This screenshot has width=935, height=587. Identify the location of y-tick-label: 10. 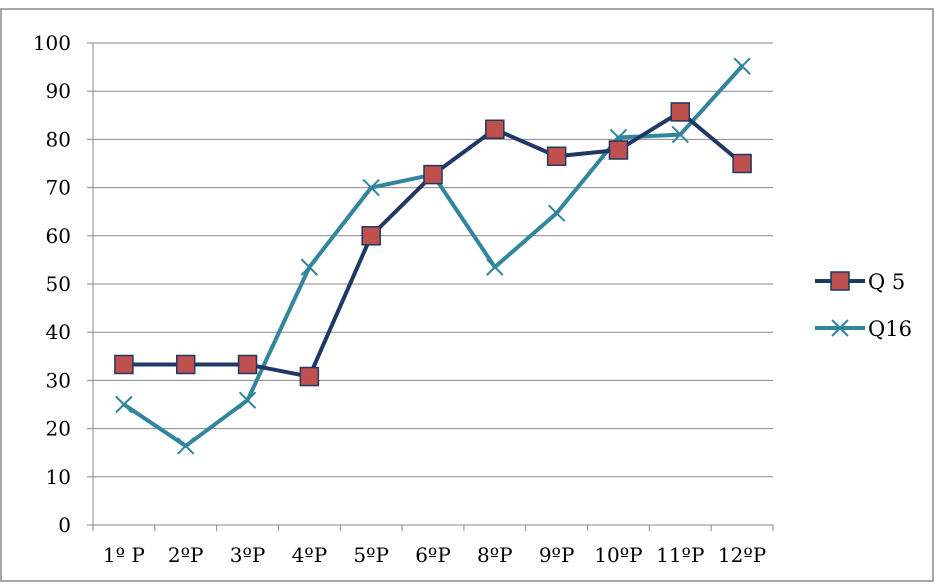
(58, 477).